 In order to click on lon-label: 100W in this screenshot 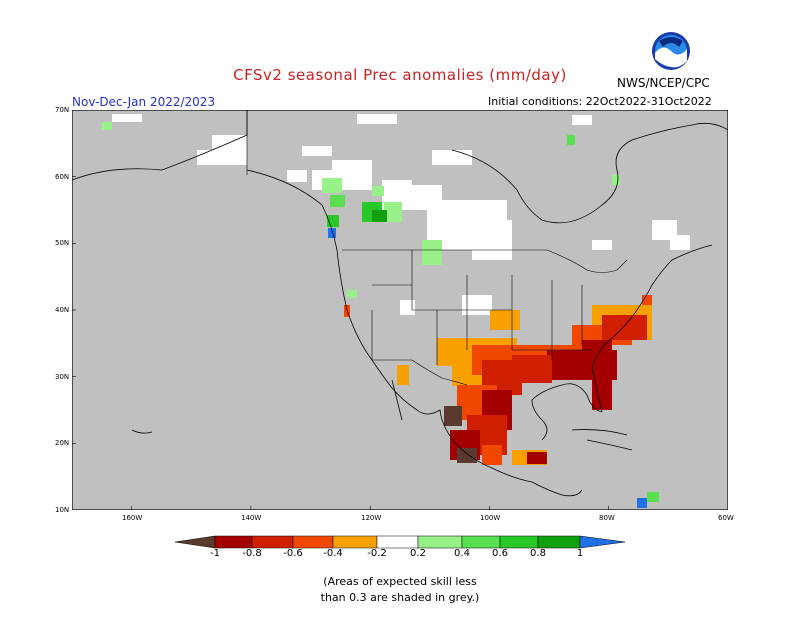, I will do `click(490, 518)`.